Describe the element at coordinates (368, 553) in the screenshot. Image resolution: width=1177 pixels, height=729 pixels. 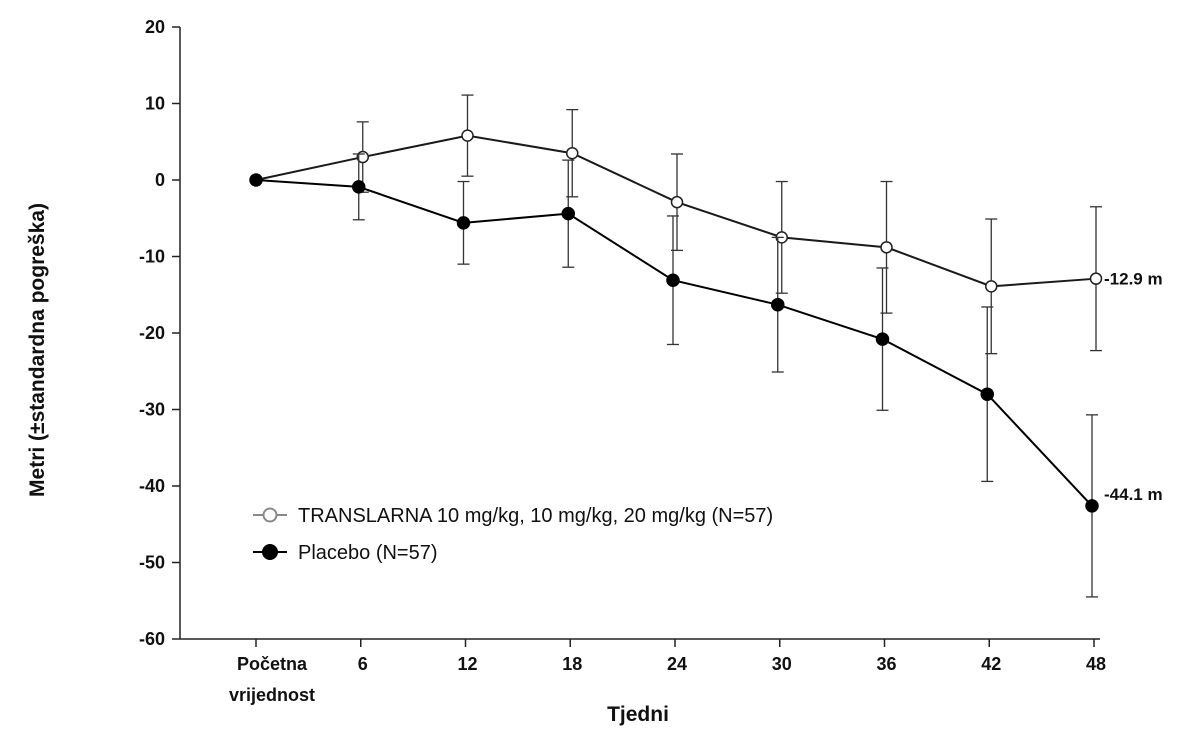
I see `legend-label: Placebo (N=57)` at that location.